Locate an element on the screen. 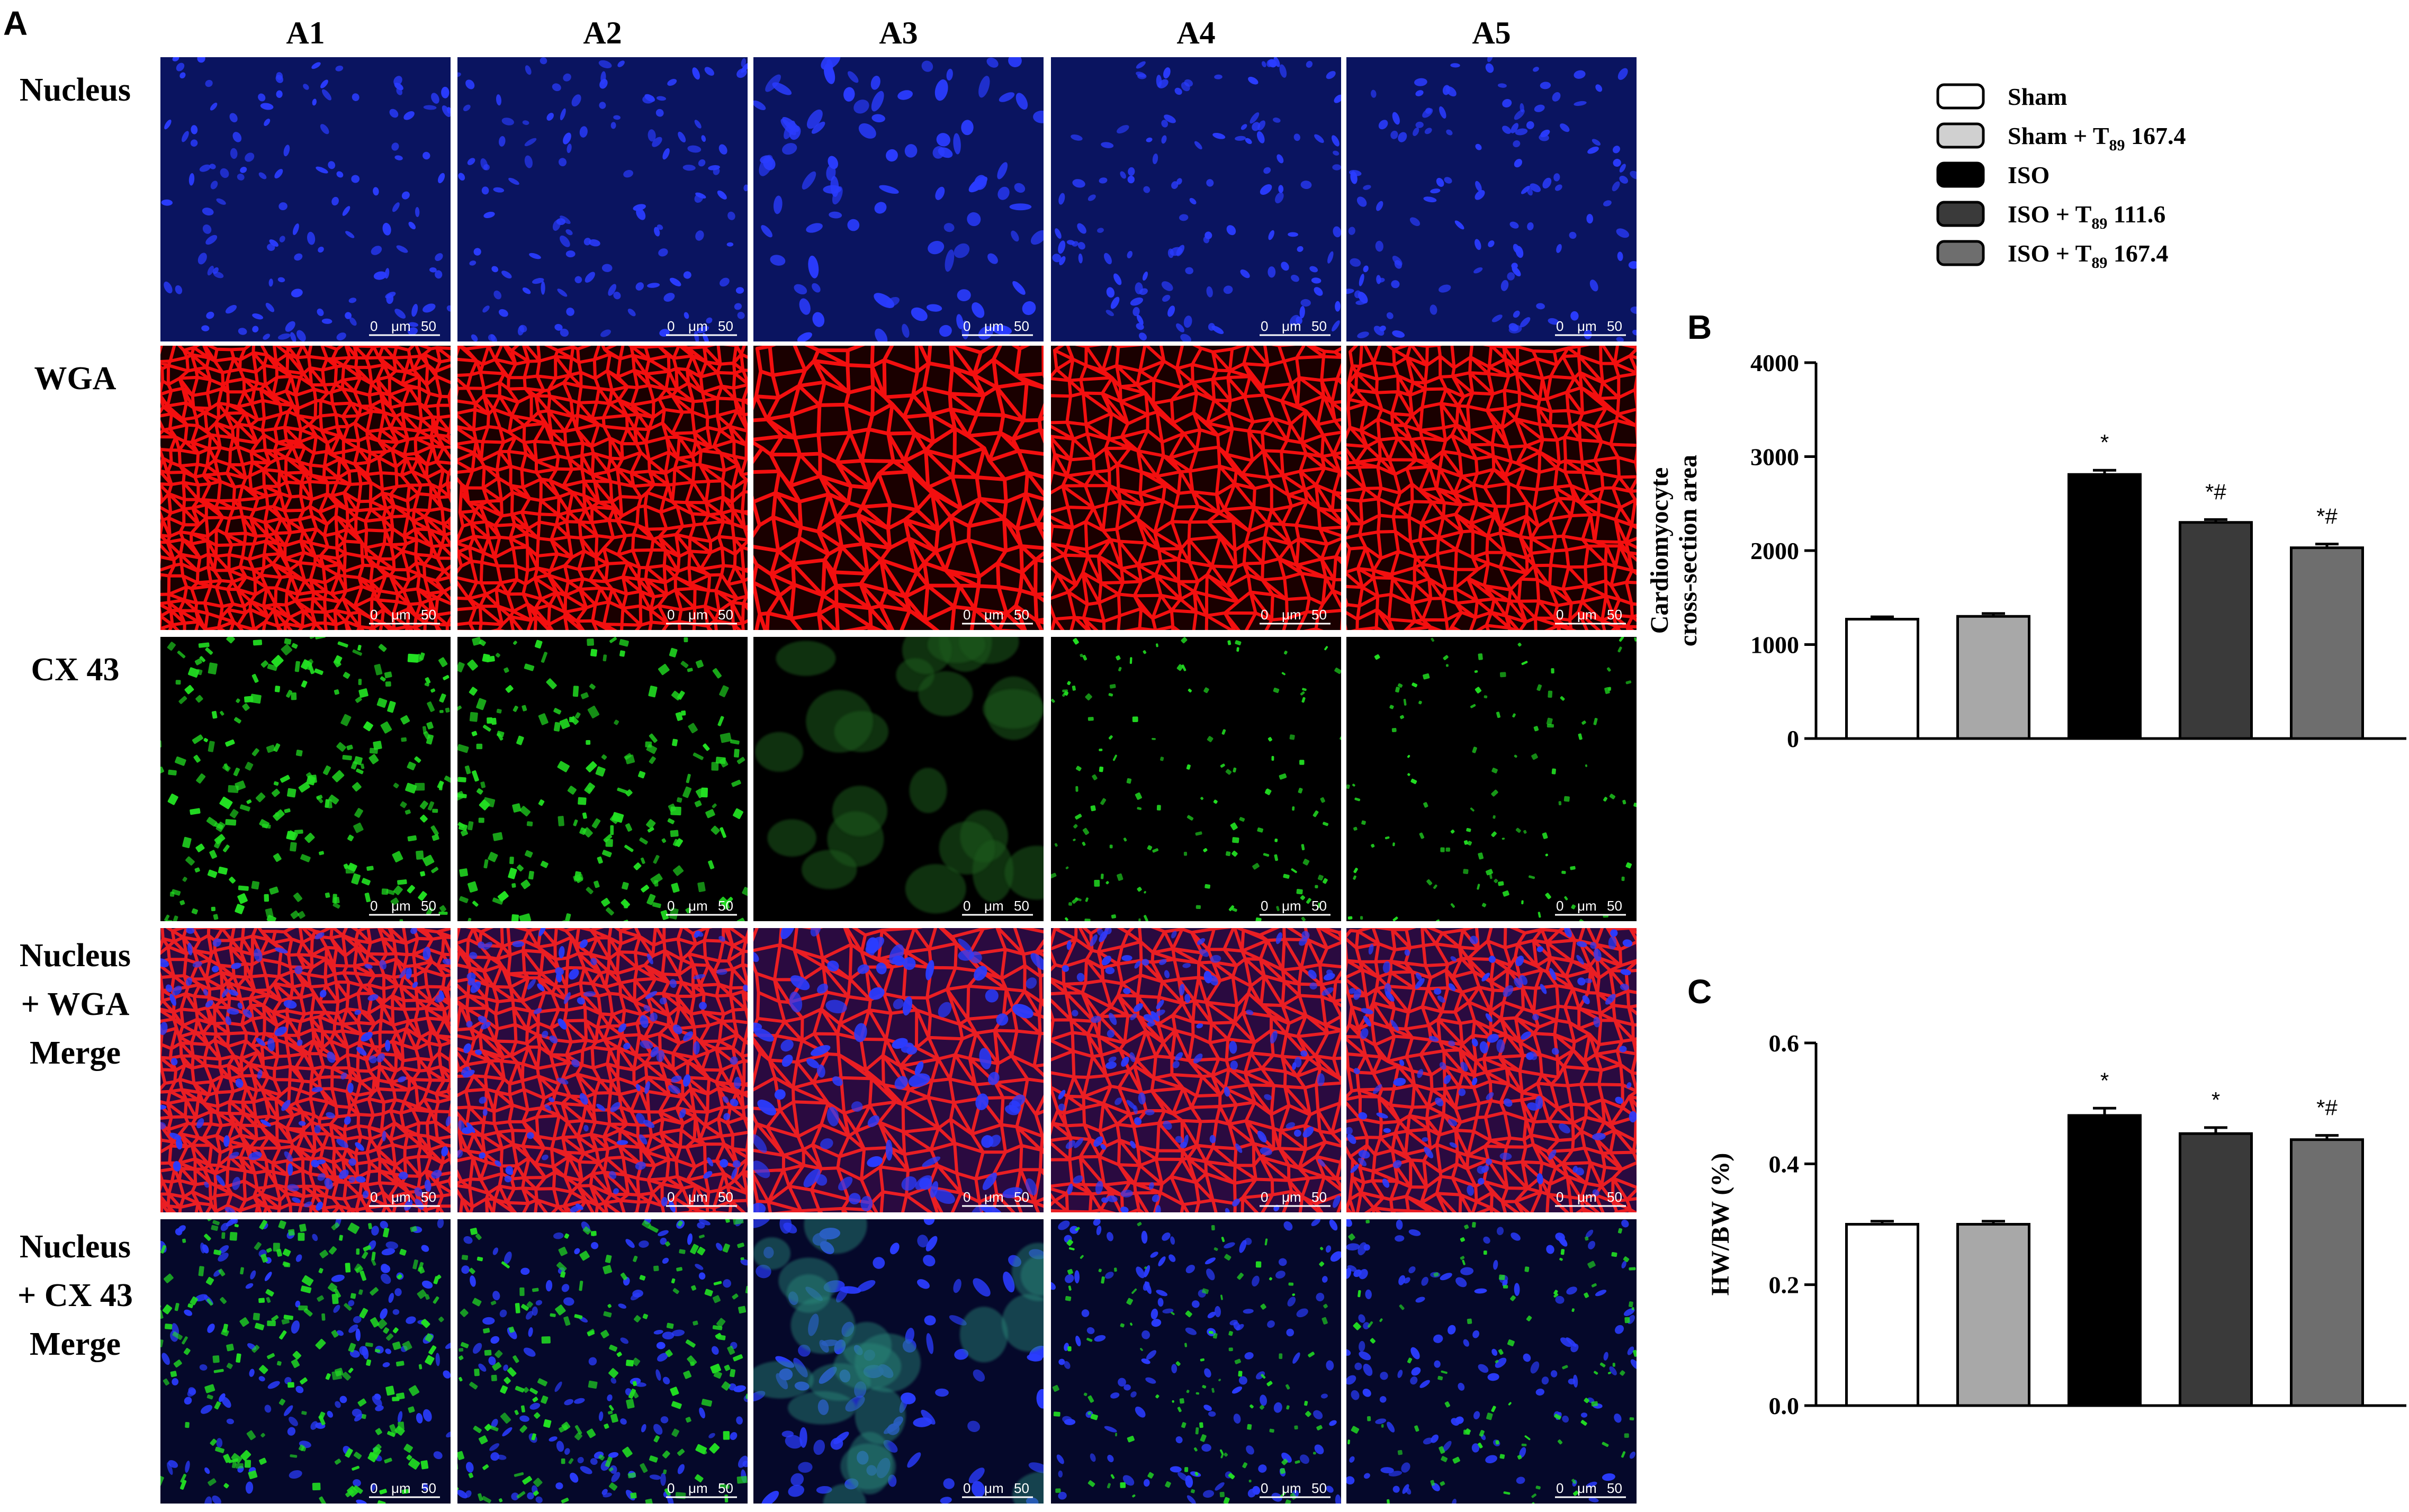 The height and width of the screenshot is (1512, 2409). column-header-a4: A4 is located at coordinates (1195, 32).